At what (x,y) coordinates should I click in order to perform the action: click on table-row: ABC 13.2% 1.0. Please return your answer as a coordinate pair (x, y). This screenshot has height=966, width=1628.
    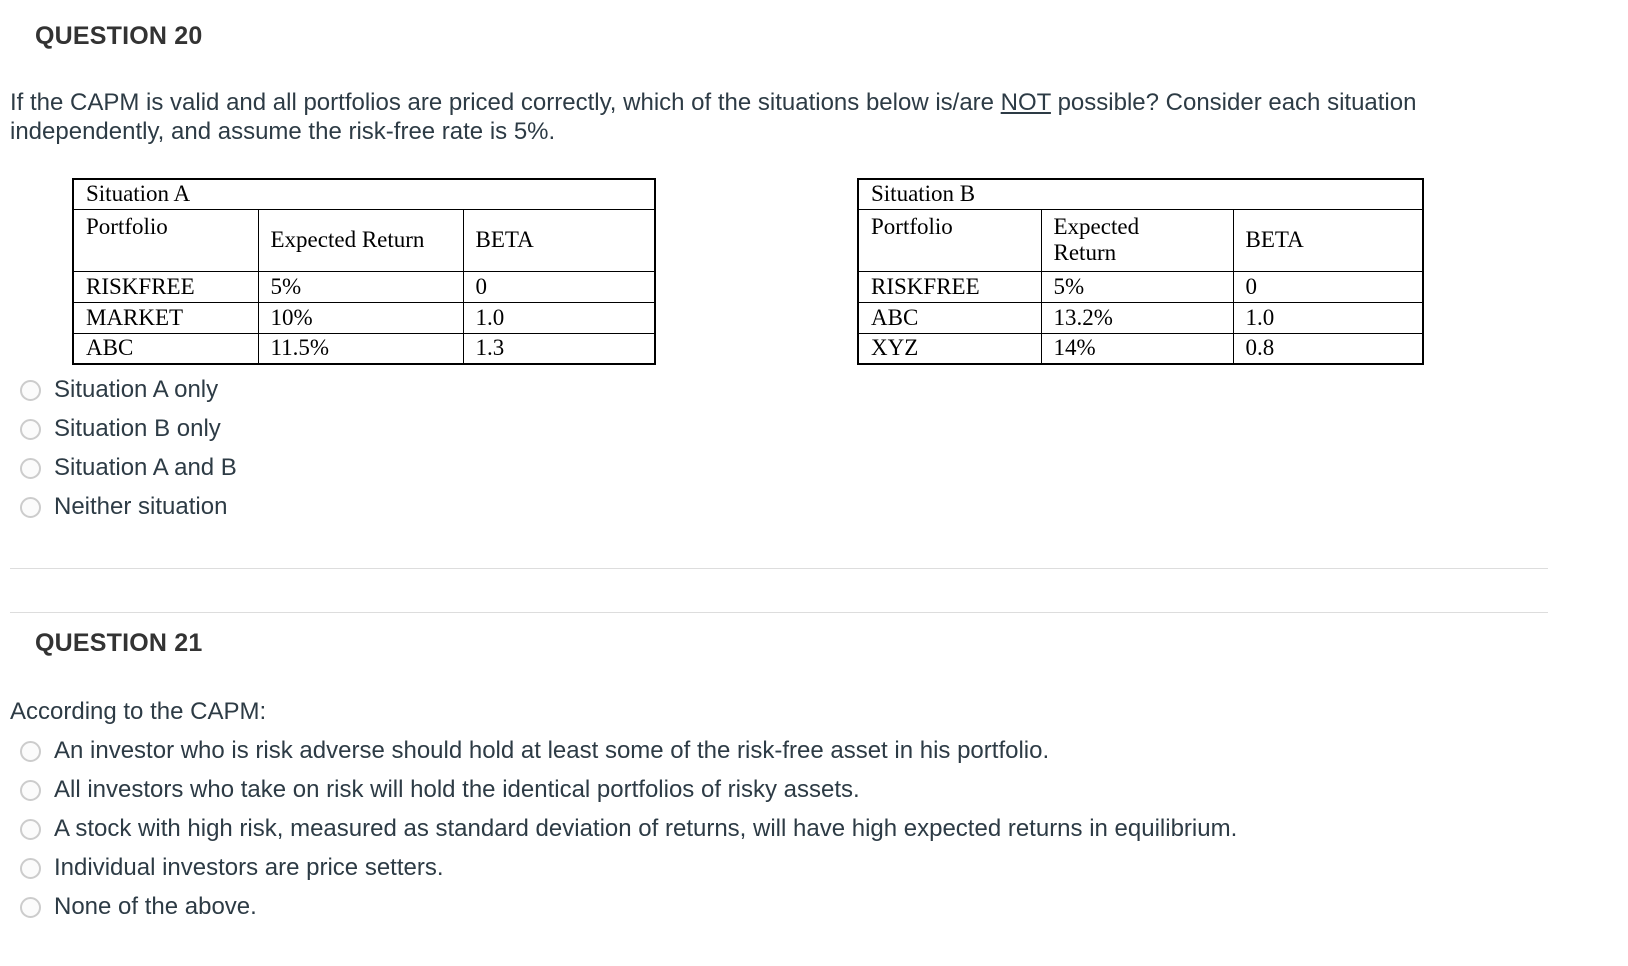
    Looking at the image, I should click on (1140, 317).